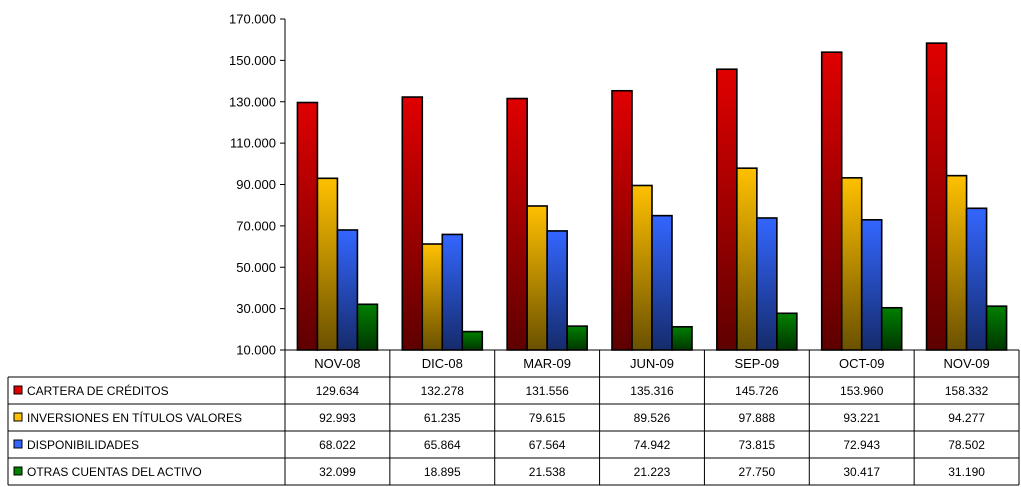 Image resolution: width=1021 pixels, height=487 pixels. Describe the element at coordinates (652, 391) in the screenshot. I see `data-label: 135.316` at that location.